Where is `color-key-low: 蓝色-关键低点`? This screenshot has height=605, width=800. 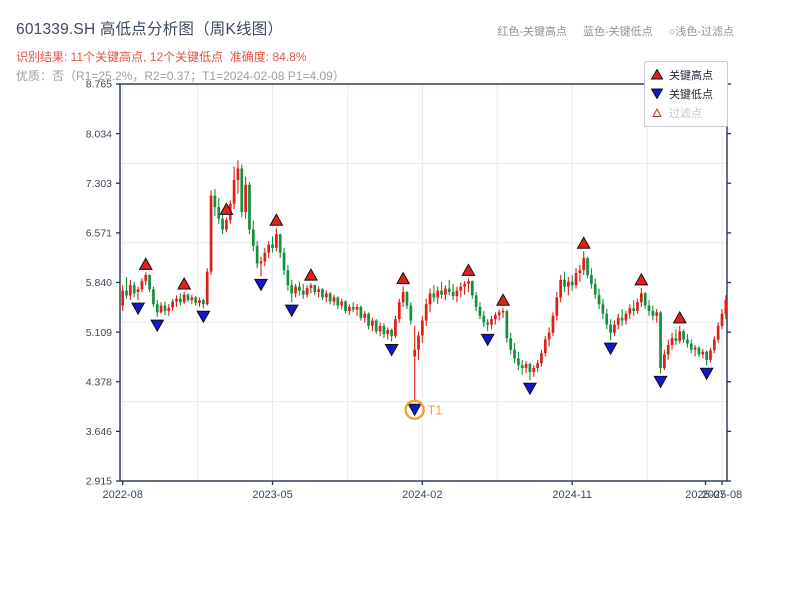
color-key-low: 蓝色-关键低点 is located at coordinates (618, 32).